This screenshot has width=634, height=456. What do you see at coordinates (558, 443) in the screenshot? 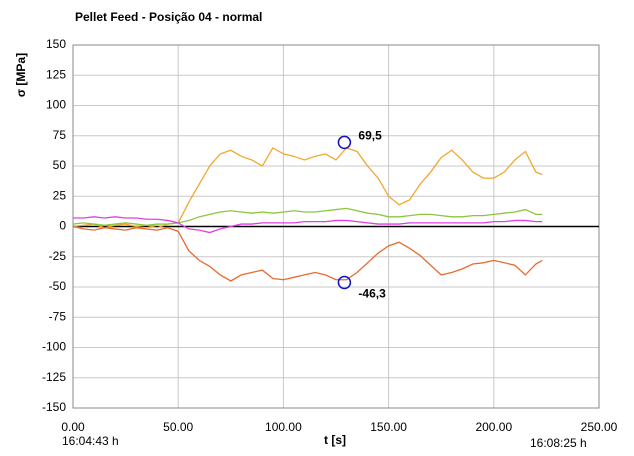
I see `end-time-label: 16:08:25 h` at bounding box center [558, 443].